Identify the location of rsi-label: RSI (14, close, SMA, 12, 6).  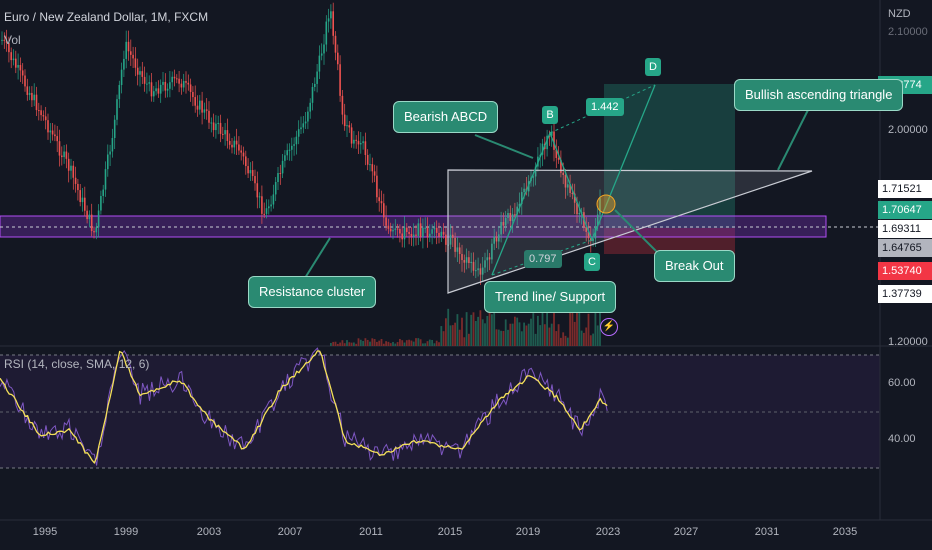
(77, 364).